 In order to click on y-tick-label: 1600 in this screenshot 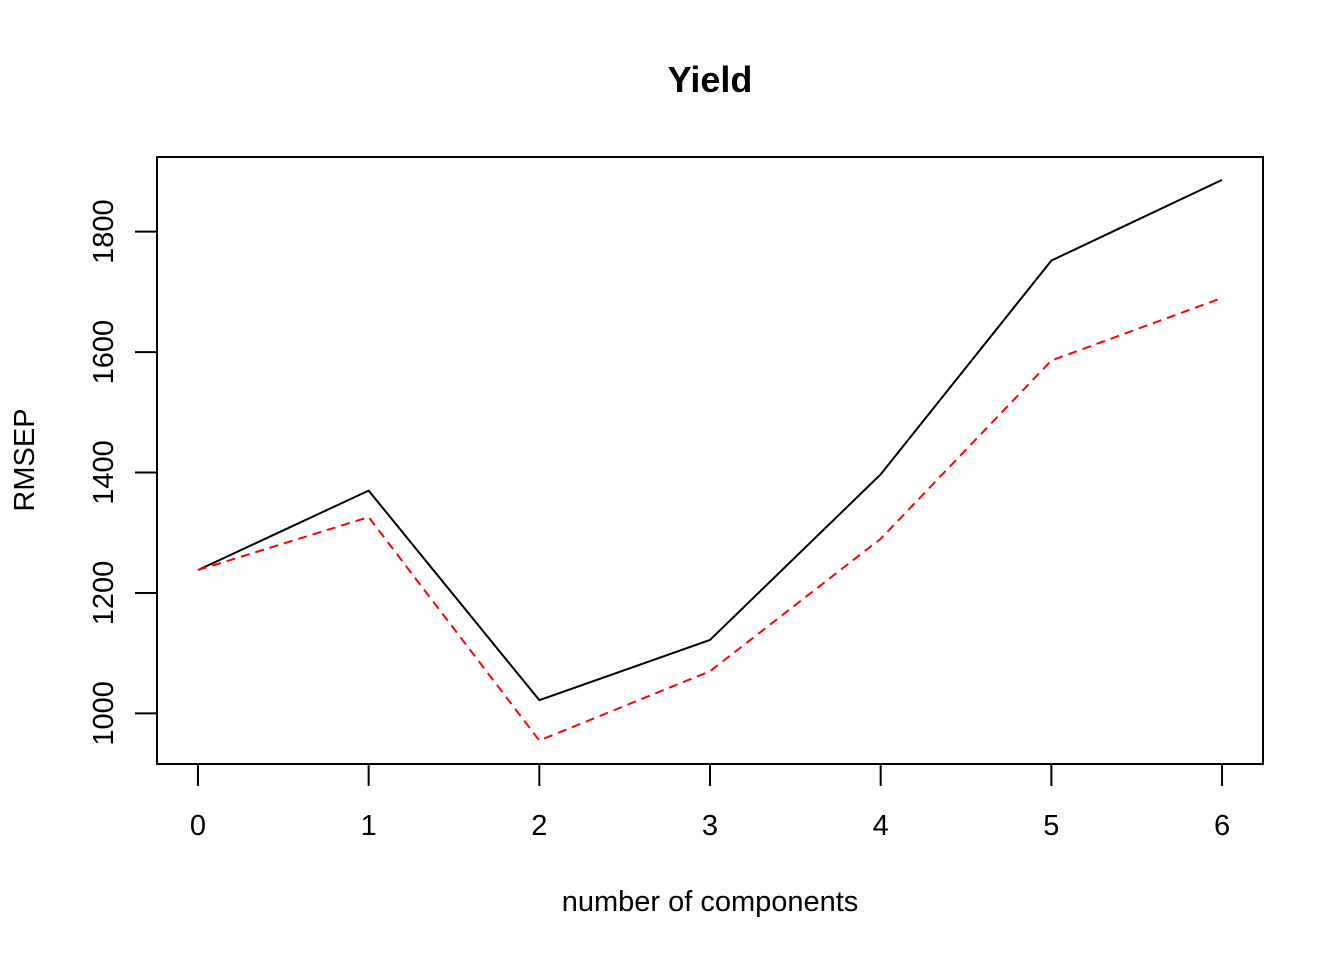, I will do `click(104, 352)`.